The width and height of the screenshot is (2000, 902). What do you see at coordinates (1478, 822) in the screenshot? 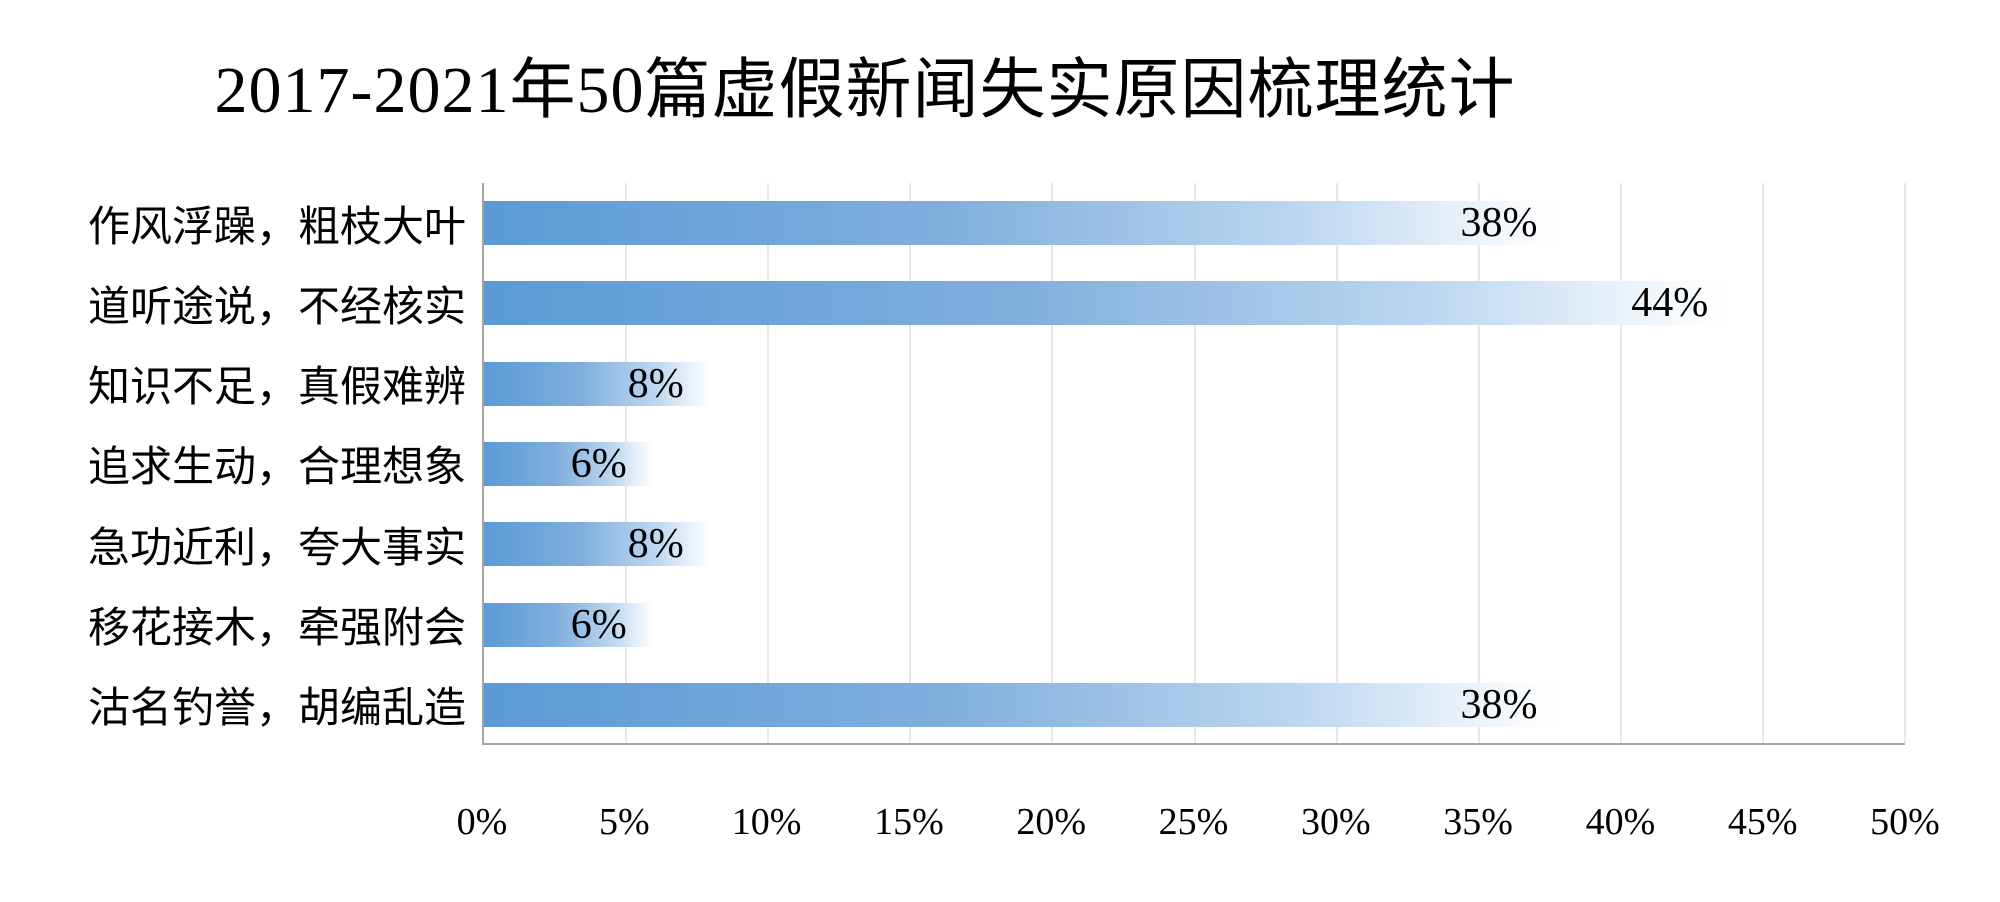
I see `x-tick-label-35%: 35%` at bounding box center [1478, 822].